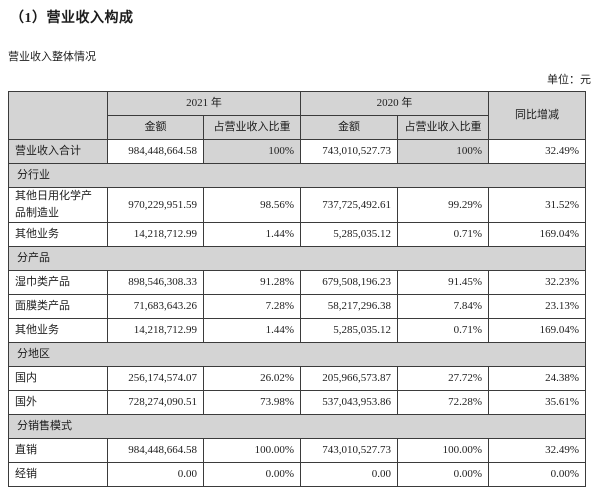  I want to click on amount-2020: 58,217,296.38, so click(349, 307).